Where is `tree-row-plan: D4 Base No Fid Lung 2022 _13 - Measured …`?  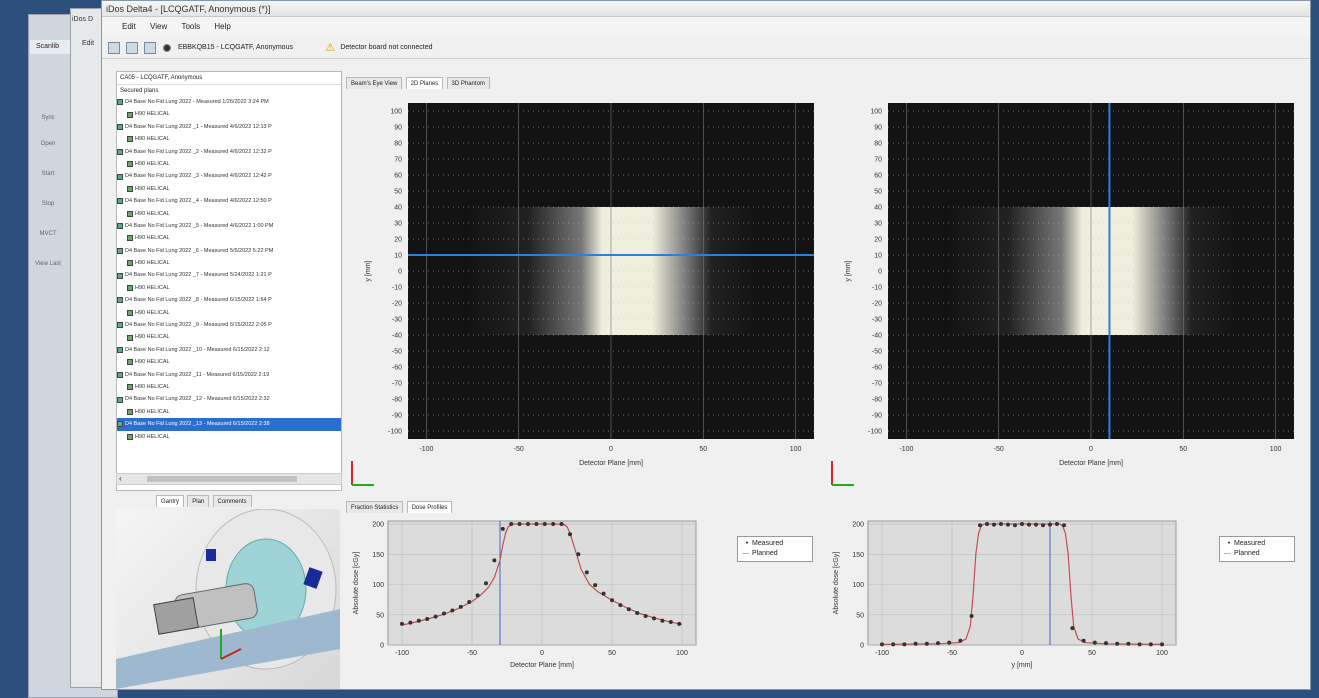
tree-row-plan: D4 Base No Fid Lung 2022 _13 - Measured … is located at coordinates (229, 424).